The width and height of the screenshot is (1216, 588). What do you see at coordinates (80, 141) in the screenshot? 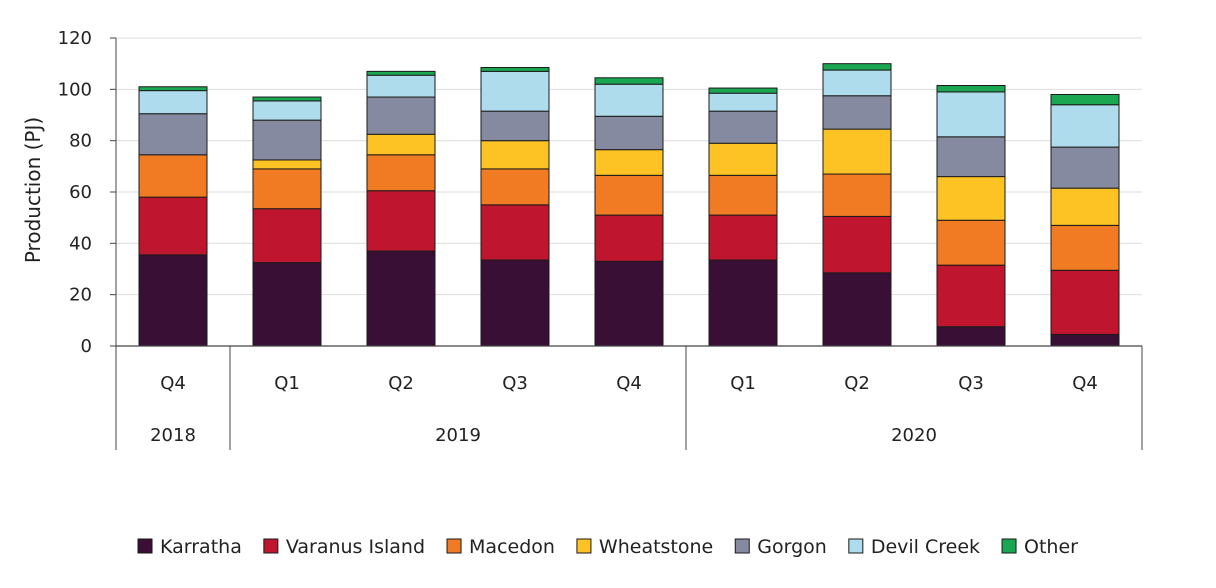
I see `y-tick-label: 80` at bounding box center [80, 141].